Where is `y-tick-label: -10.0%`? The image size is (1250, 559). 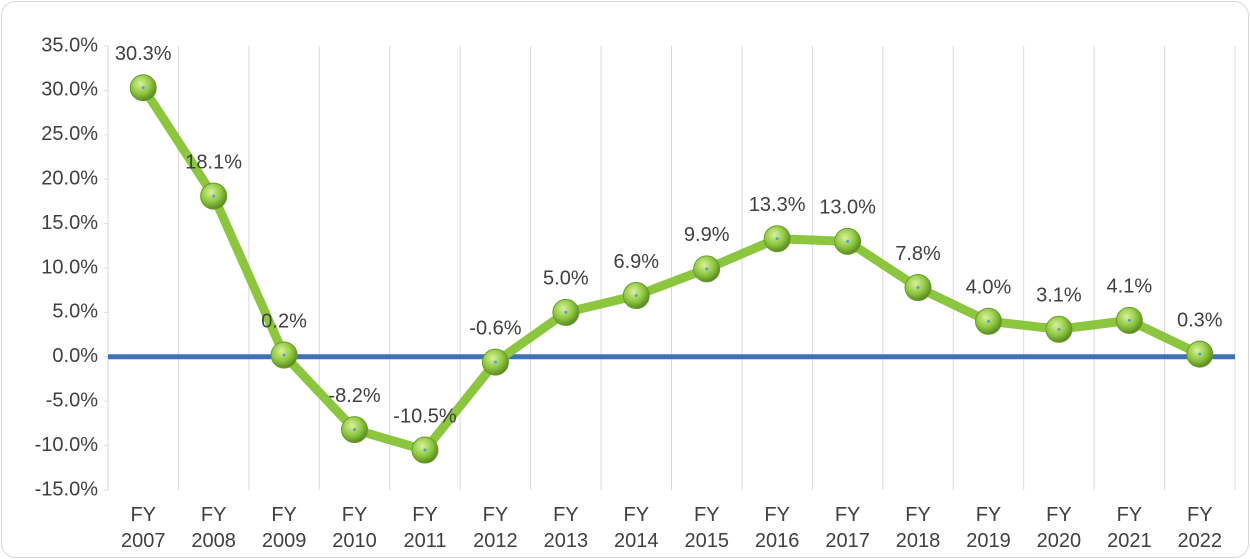
y-tick-label: -10.0% is located at coordinates (67, 445).